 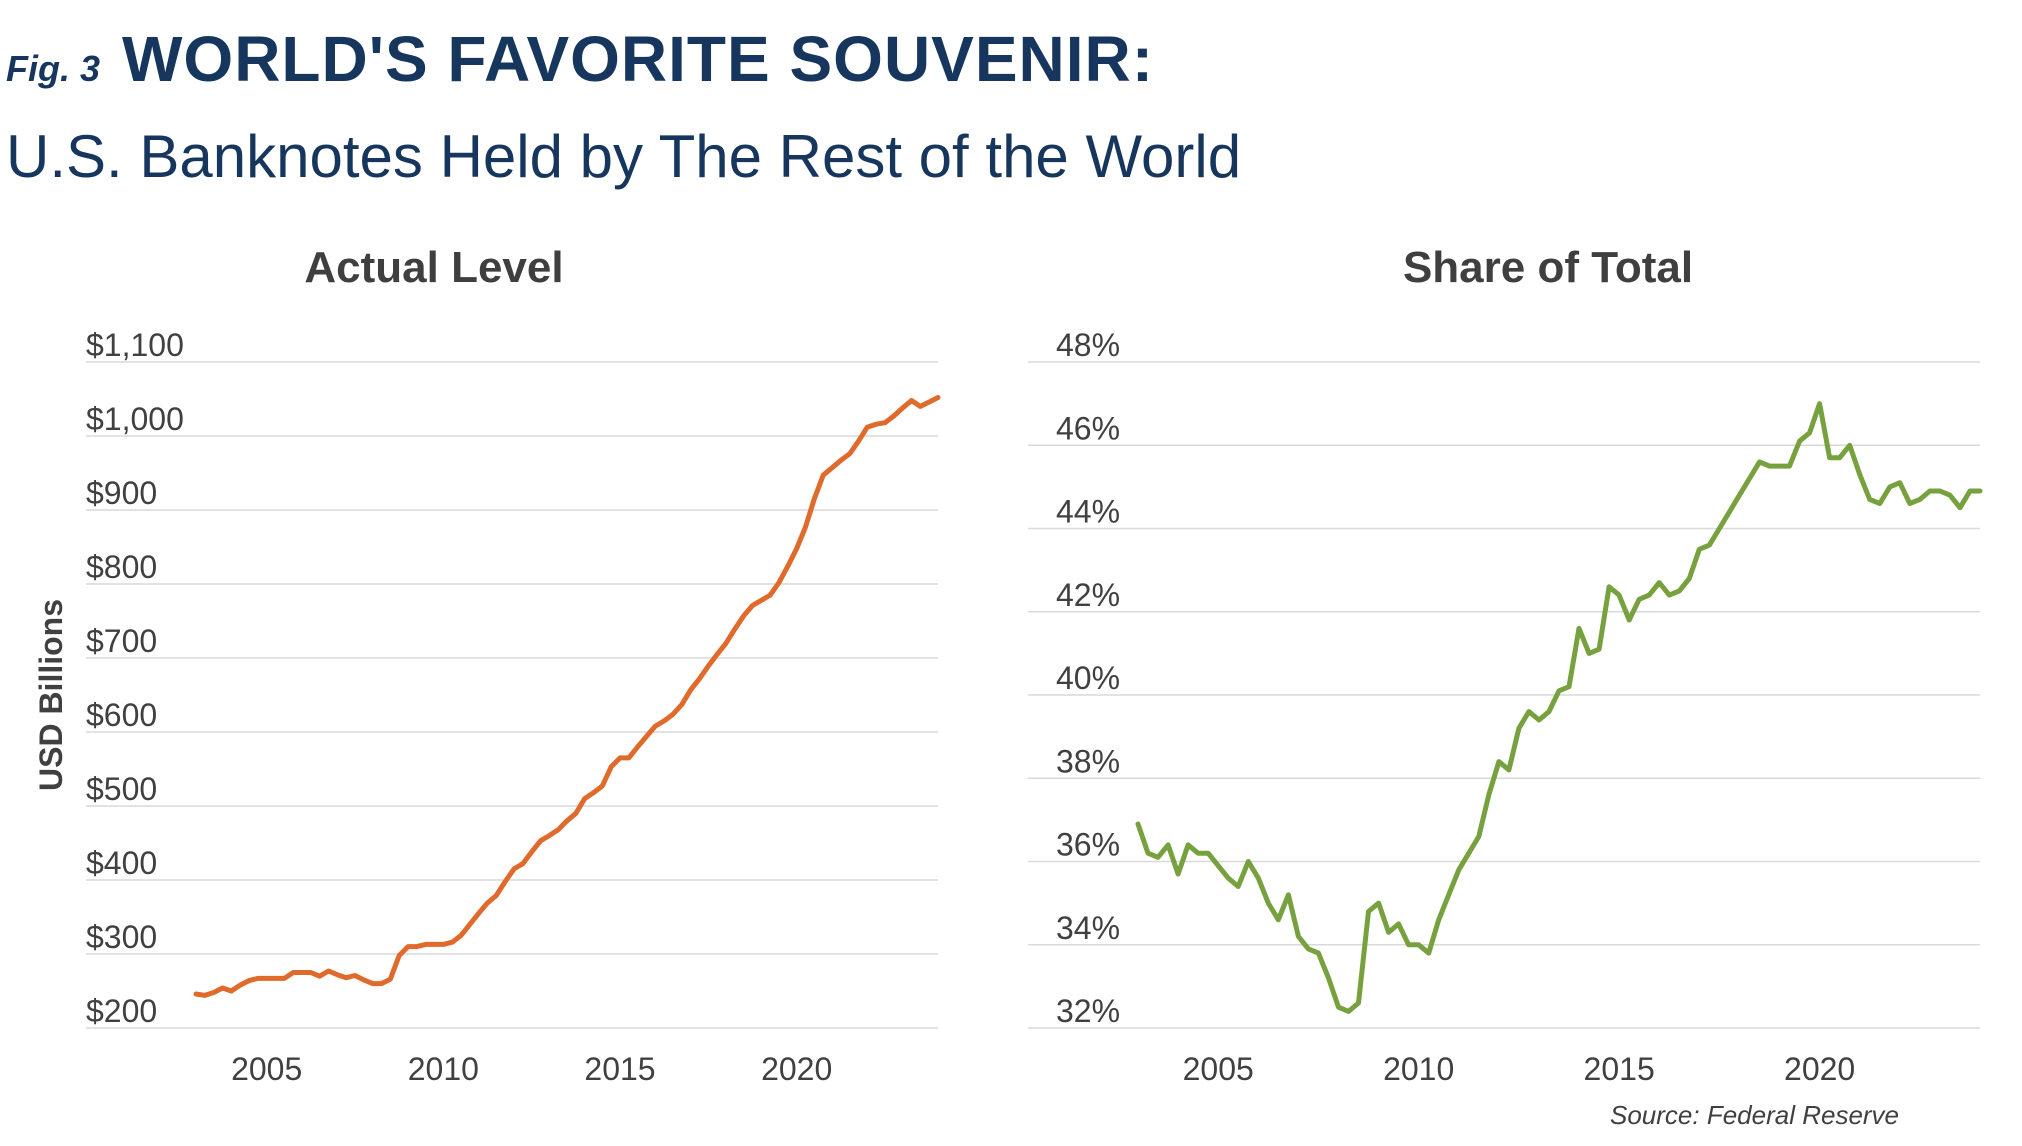 What do you see at coordinates (1619, 1069) in the screenshot?
I see `share-of-total-xtick-label: 2015` at bounding box center [1619, 1069].